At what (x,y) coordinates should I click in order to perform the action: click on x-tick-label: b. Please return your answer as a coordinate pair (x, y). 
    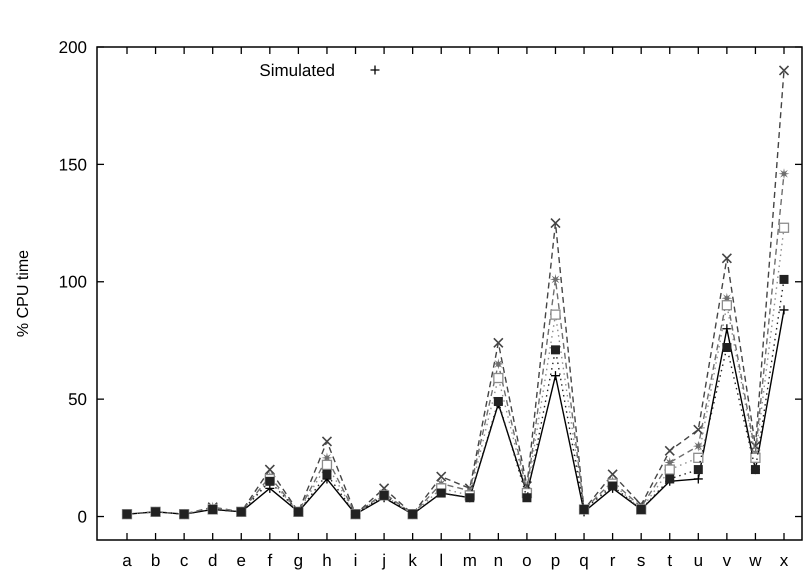
    Looking at the image, I should click on (155, 560).